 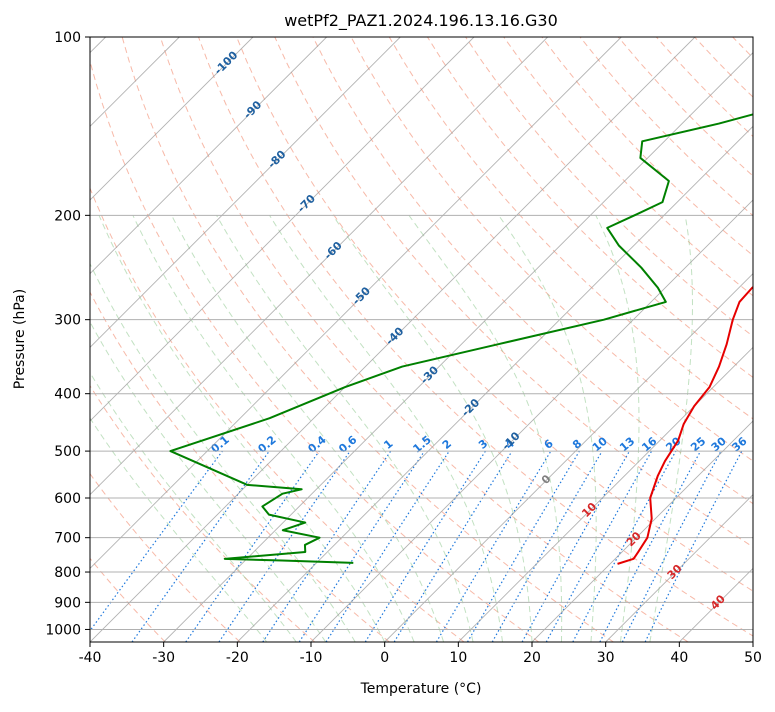 I want to click on x-tick-label: 20, so click(x=532, y=658).